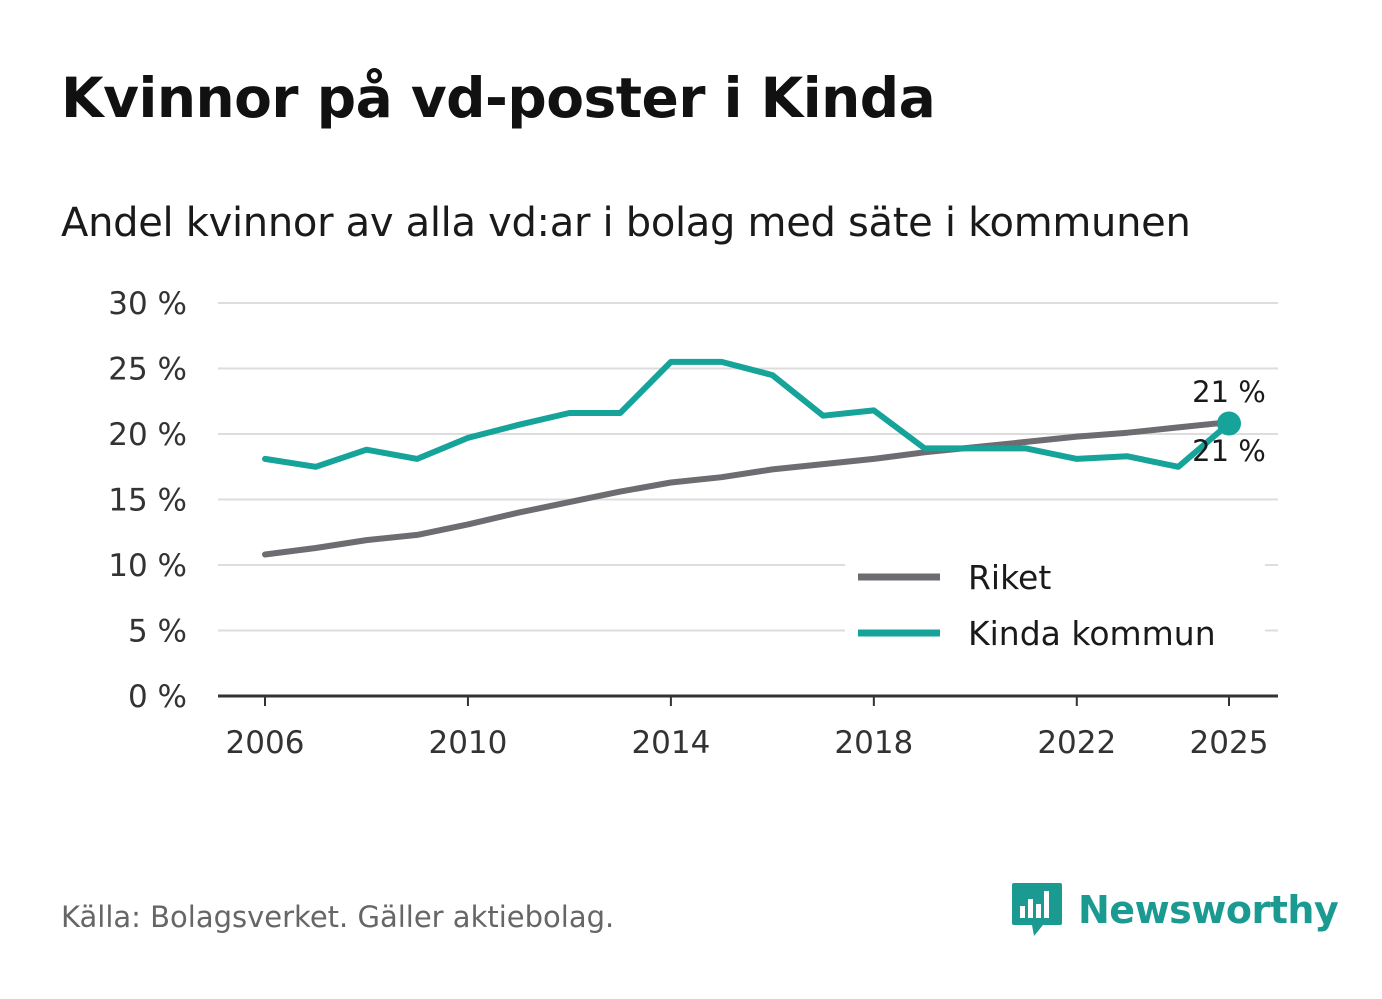 Image resolution: width=1382 pixels, height=999 pixels. What do you see at coordinates (265, 743) in the screenshot?
I see `x-tick-label: 2006` at bounding box center [265, 743].